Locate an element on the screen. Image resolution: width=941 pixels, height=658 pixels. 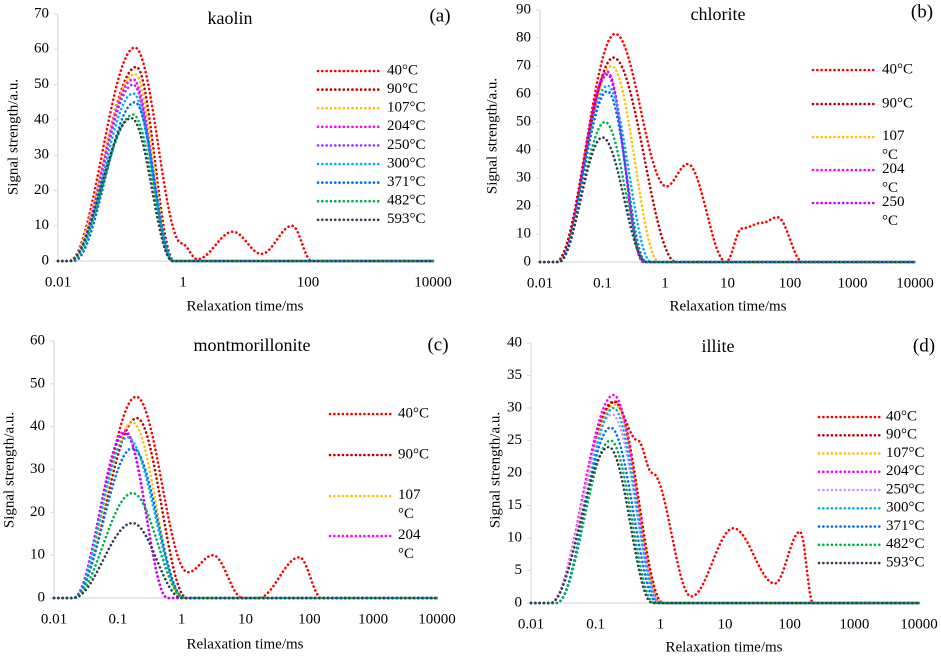
legend-label: 593°C is located at coordinates (905, 562).